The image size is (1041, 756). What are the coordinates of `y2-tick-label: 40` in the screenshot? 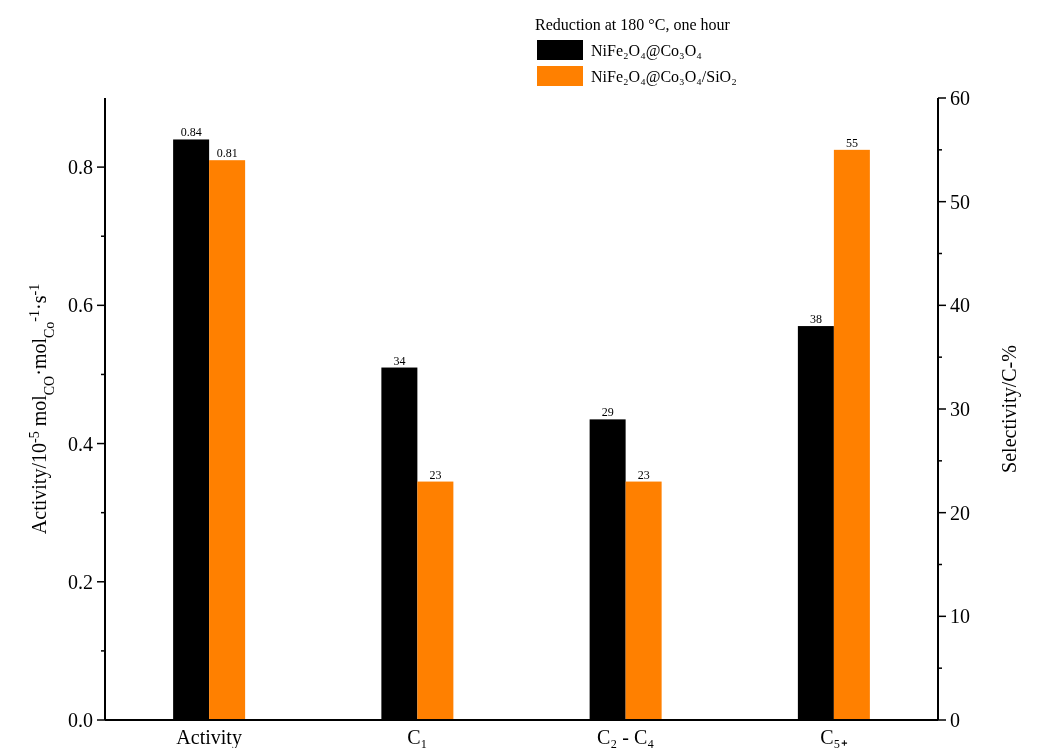 It's located at (960, 305).